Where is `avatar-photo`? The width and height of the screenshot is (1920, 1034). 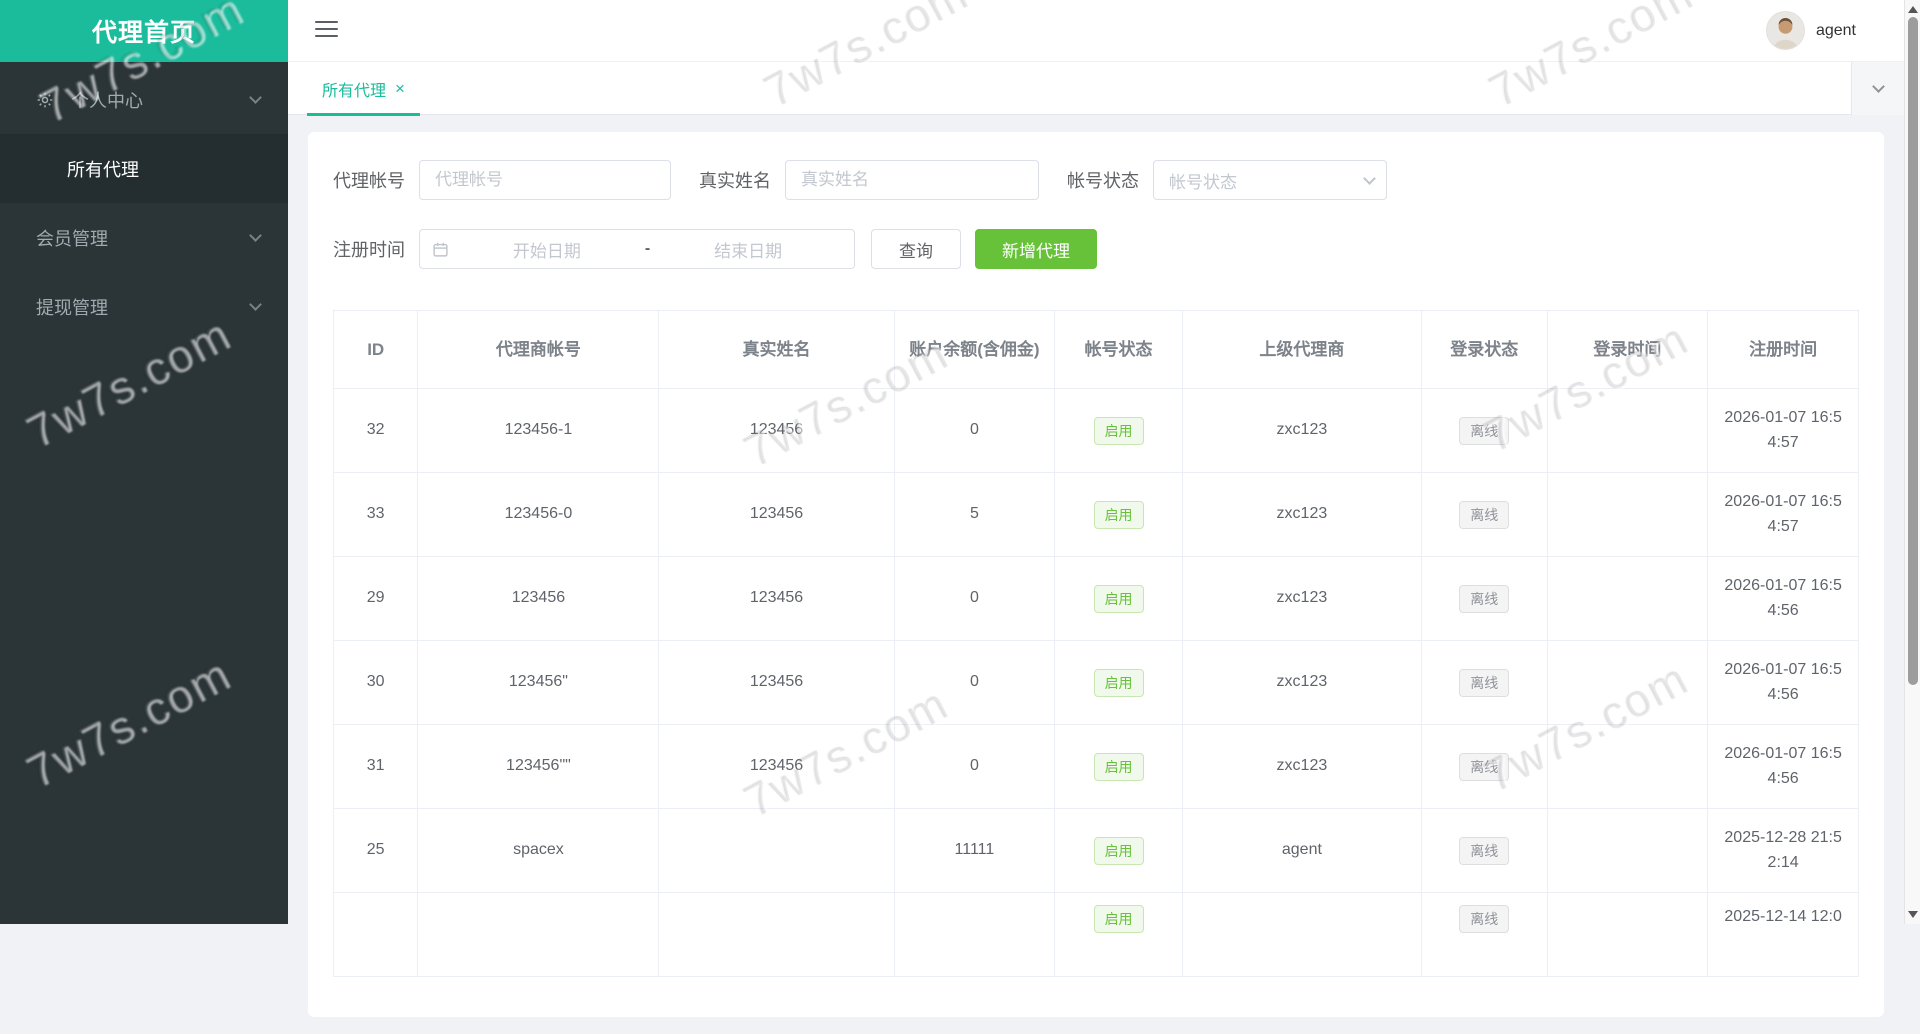
avatar-photo is located at coordinates (1785, 30).